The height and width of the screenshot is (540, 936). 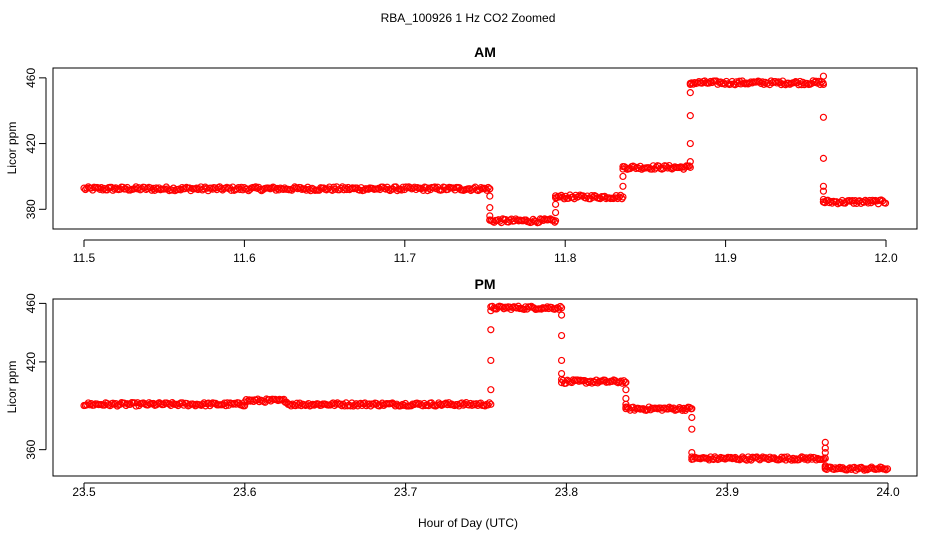 What do you see at coordinates (468, 18) in the screenshot?
I see `main-title: RBA_100926 1 Hz CO2 Zoomed` at bounding box center [468, 18].